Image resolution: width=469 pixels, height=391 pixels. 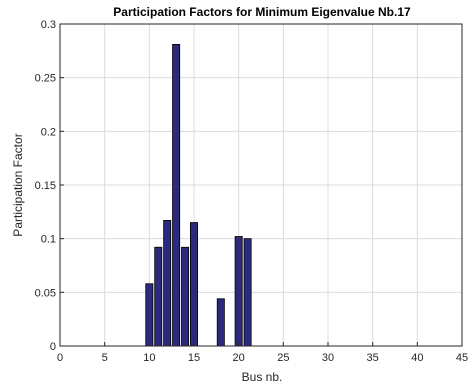 I want to click on x-tick-label: 0, so click(x=60, y=358).